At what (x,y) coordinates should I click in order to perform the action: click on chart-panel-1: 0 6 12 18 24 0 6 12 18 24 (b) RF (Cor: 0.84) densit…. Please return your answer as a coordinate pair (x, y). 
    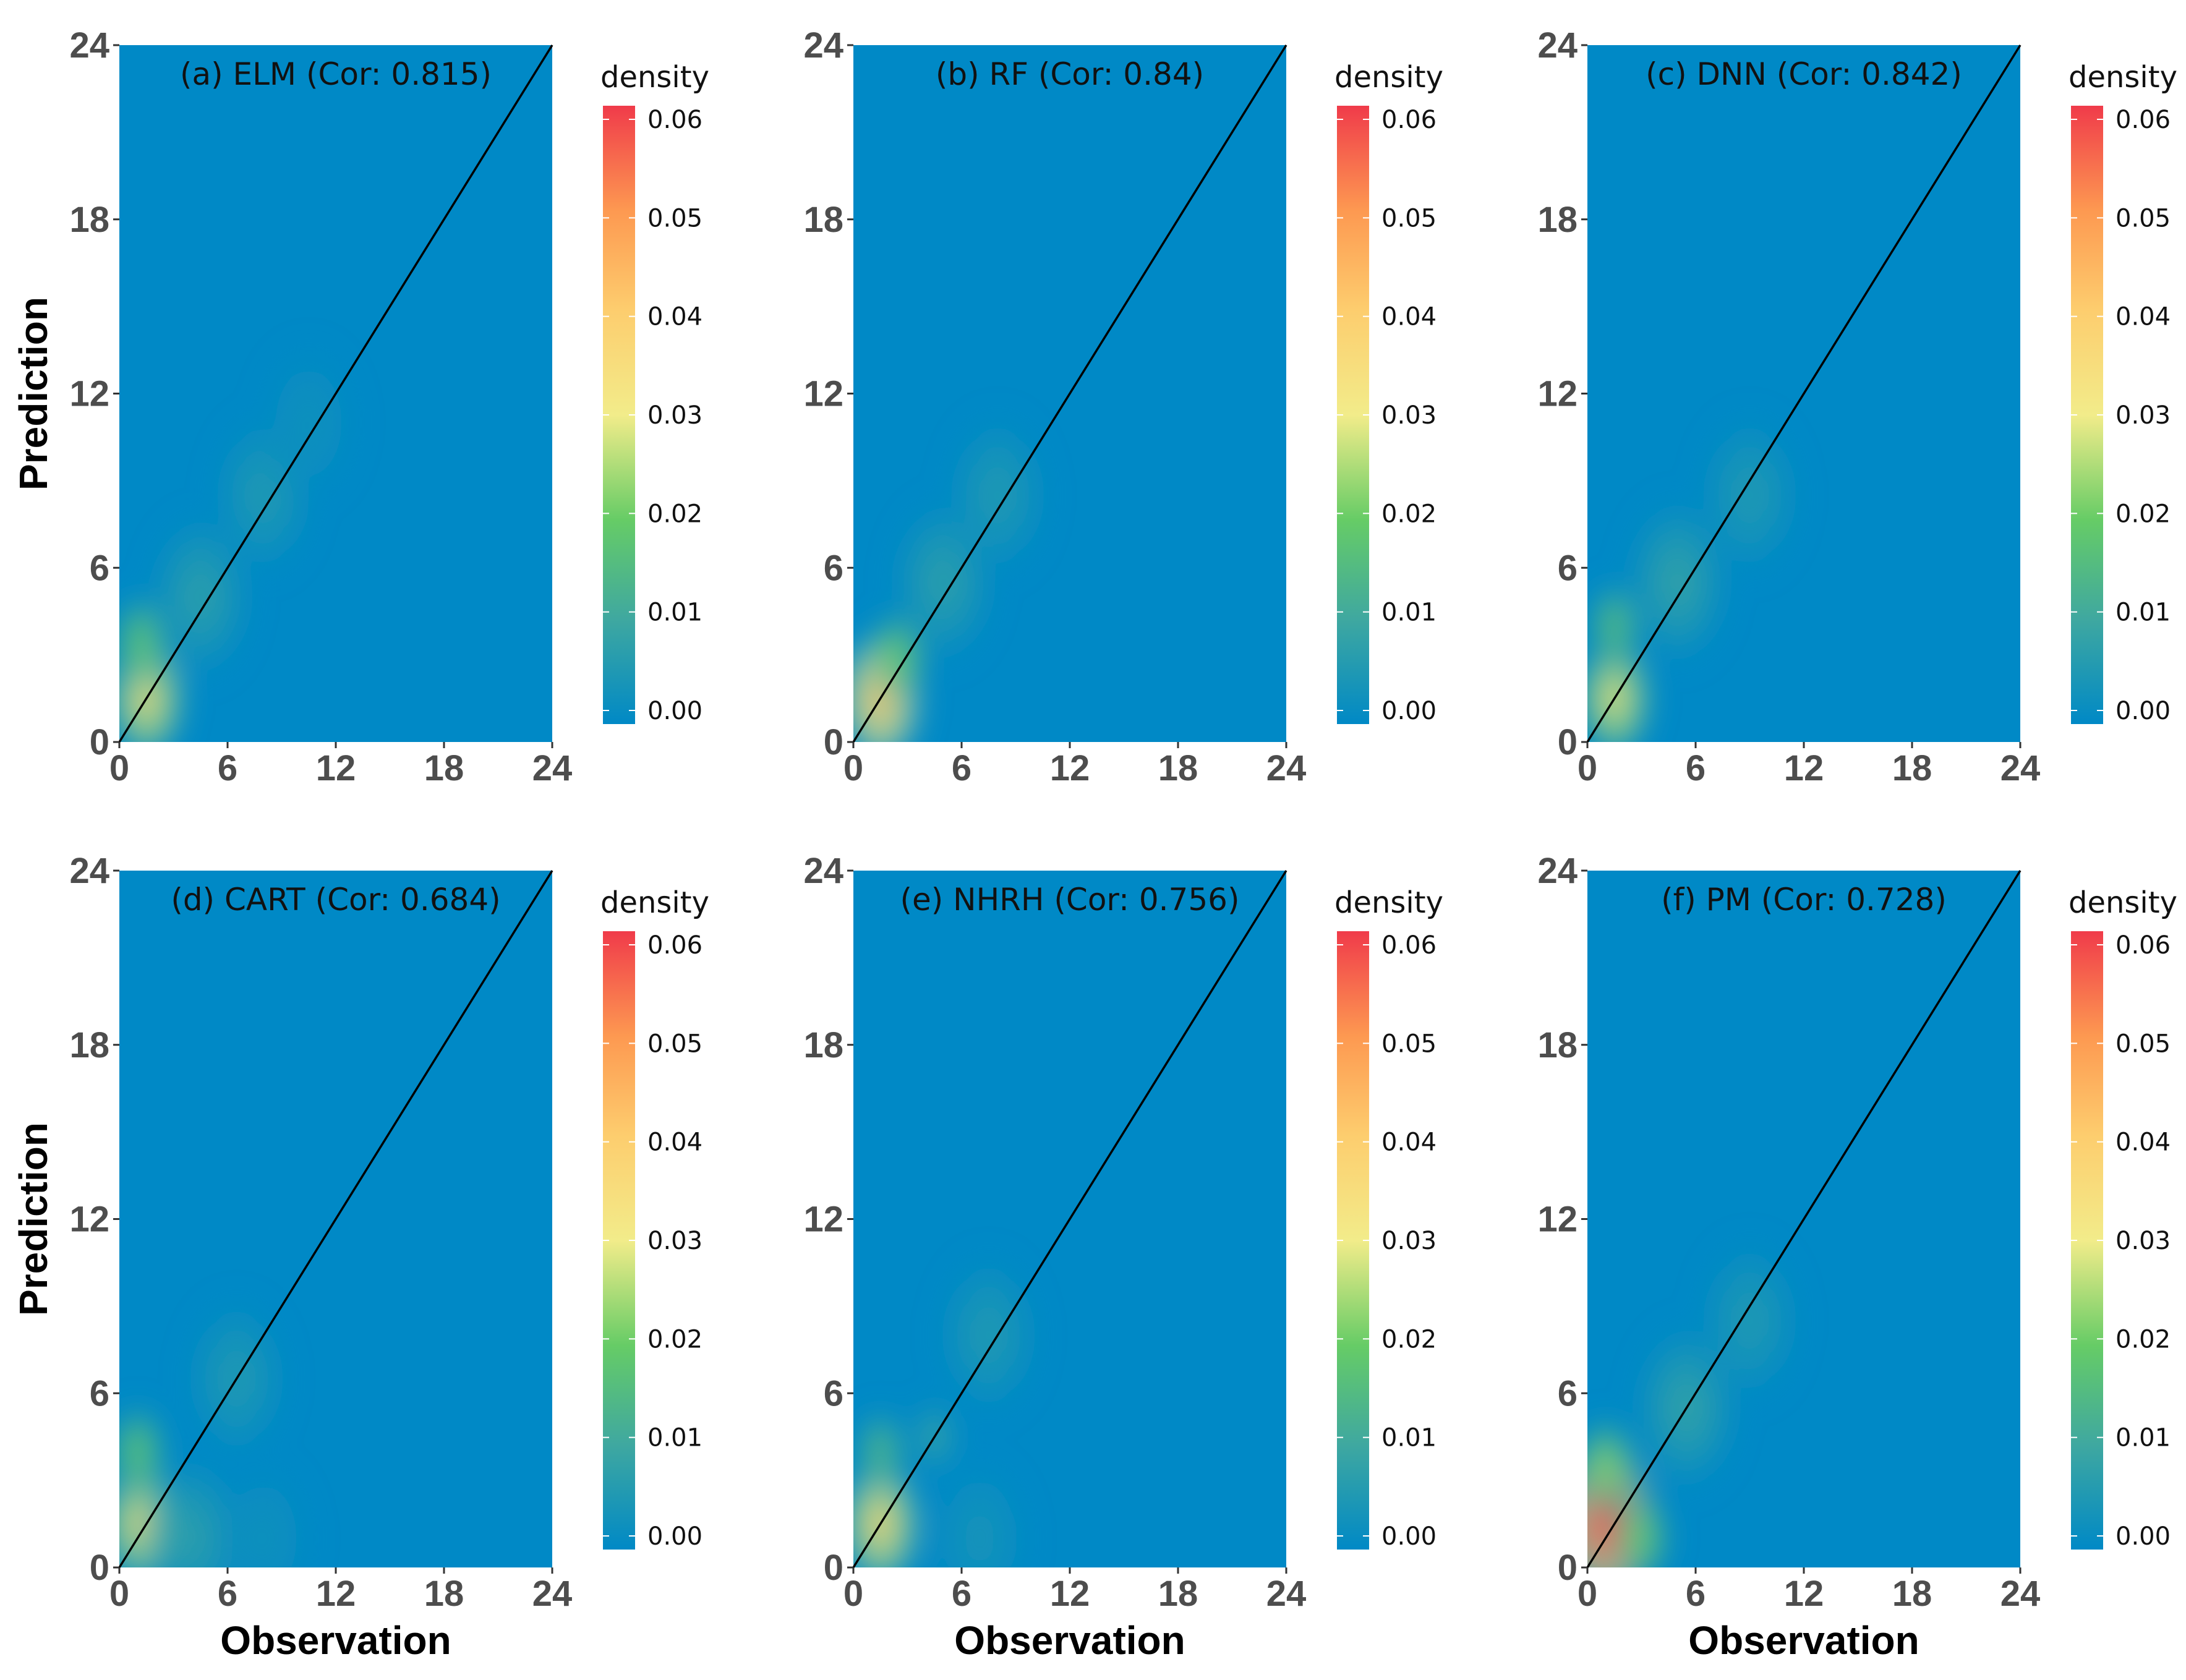
    Looking at the image, I should click on (1123, 406).